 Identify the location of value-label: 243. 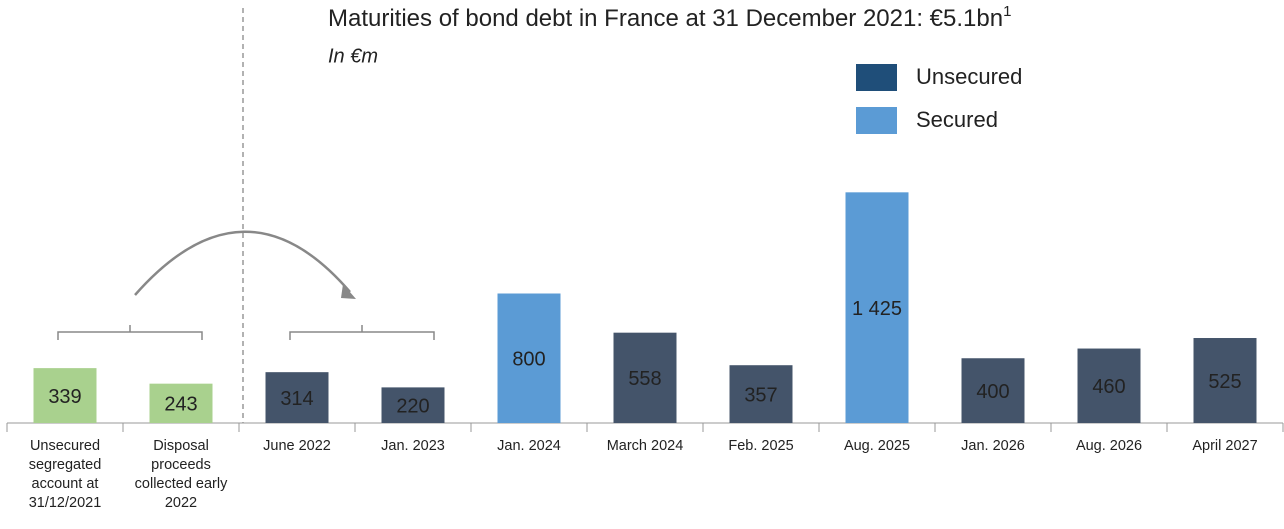
(180, 405).